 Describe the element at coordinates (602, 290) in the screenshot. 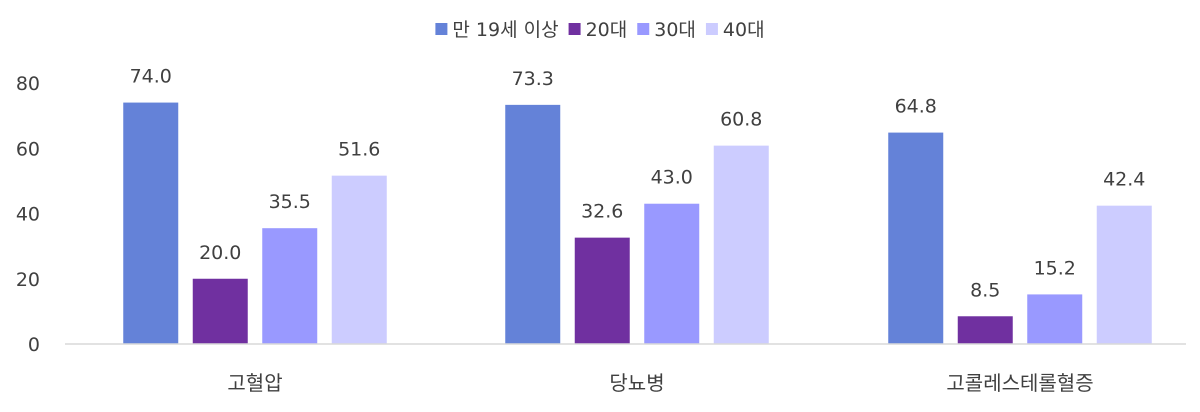

I see `bar-당뇨병-20대` at that location.